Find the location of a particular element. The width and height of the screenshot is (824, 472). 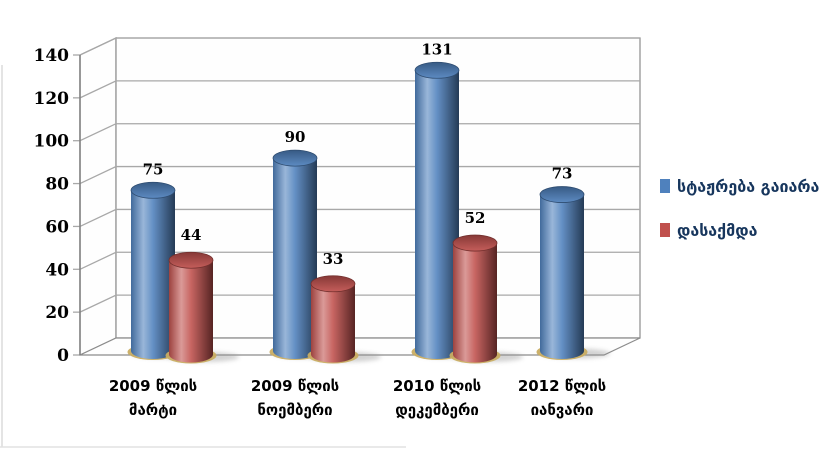

y-axis-tick-label: 60 is located at coordinates (57, 227).